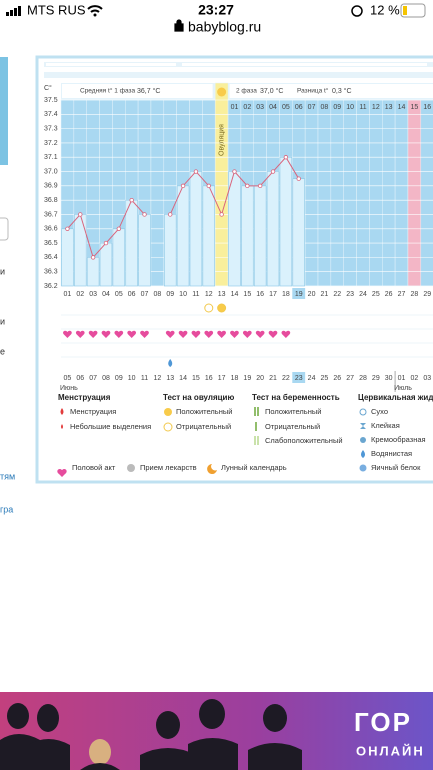 This screenshot has width=433, height=770. I want to click on phase2-day: 04, so click(273, 107).